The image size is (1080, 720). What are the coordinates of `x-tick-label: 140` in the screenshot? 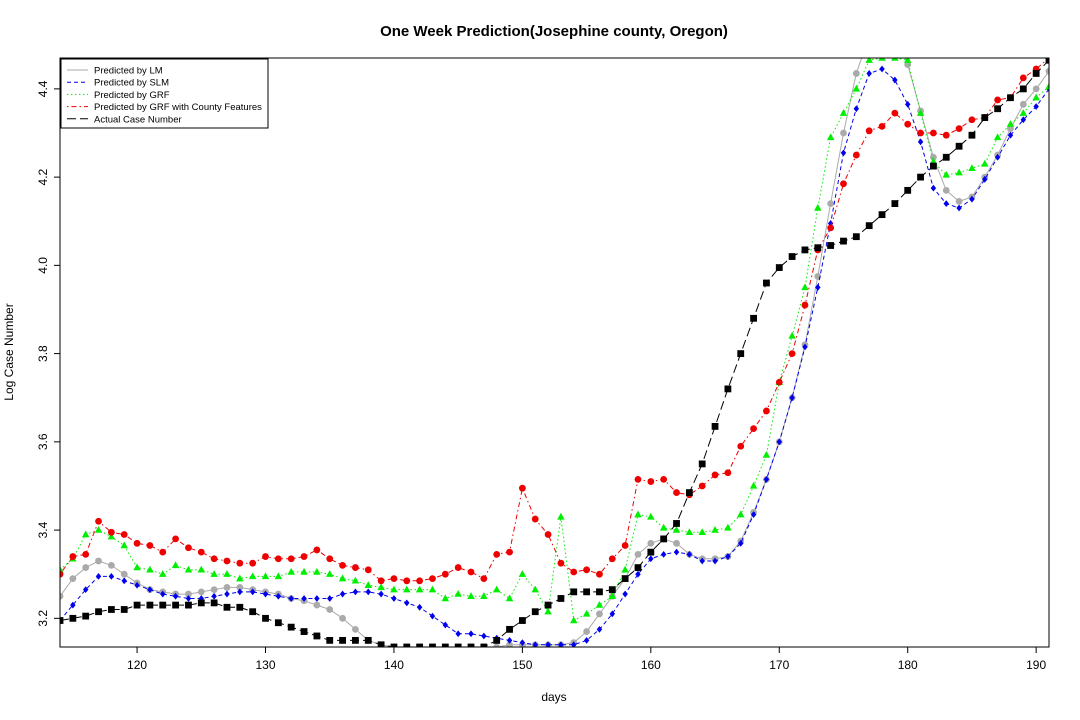 It's located at (394, 665).